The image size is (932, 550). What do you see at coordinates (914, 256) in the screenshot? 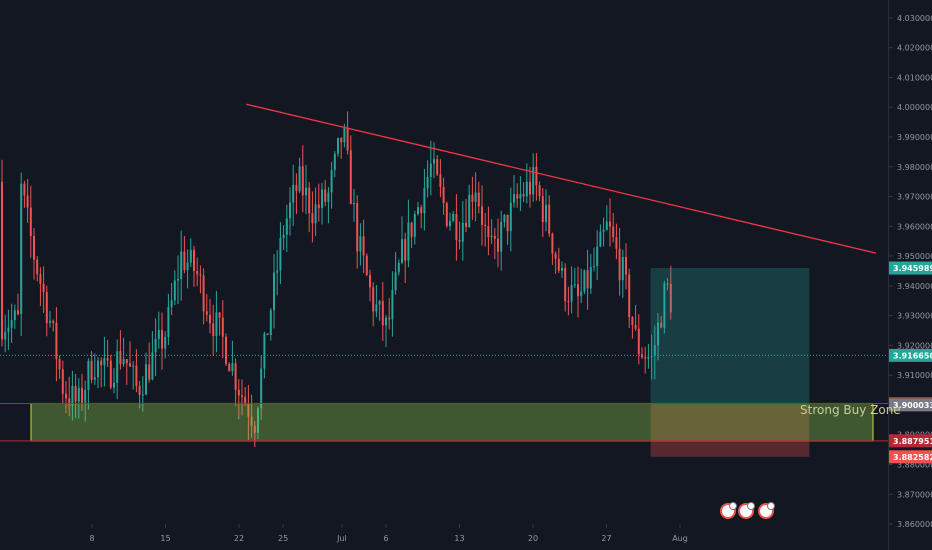
I see `y-tick-label: 3.950000` at bounding box center [914, 256].